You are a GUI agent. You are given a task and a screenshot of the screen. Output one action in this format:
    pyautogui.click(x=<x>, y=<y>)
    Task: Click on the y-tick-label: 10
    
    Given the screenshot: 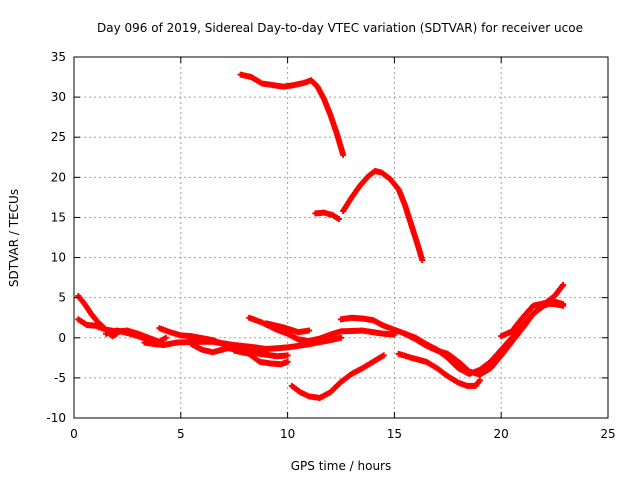 What is the action you would take?
    pyautogui.click(x=58, y=258)
    